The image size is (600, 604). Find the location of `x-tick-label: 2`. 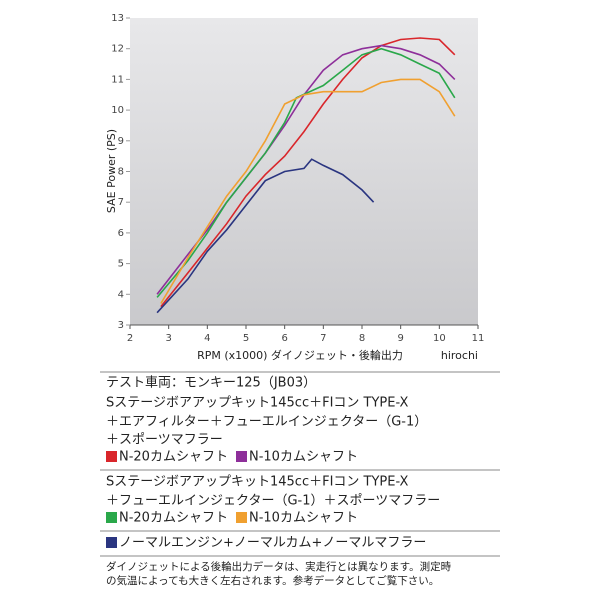

x-tick-label: 2 is located at coordinates (130, 338).